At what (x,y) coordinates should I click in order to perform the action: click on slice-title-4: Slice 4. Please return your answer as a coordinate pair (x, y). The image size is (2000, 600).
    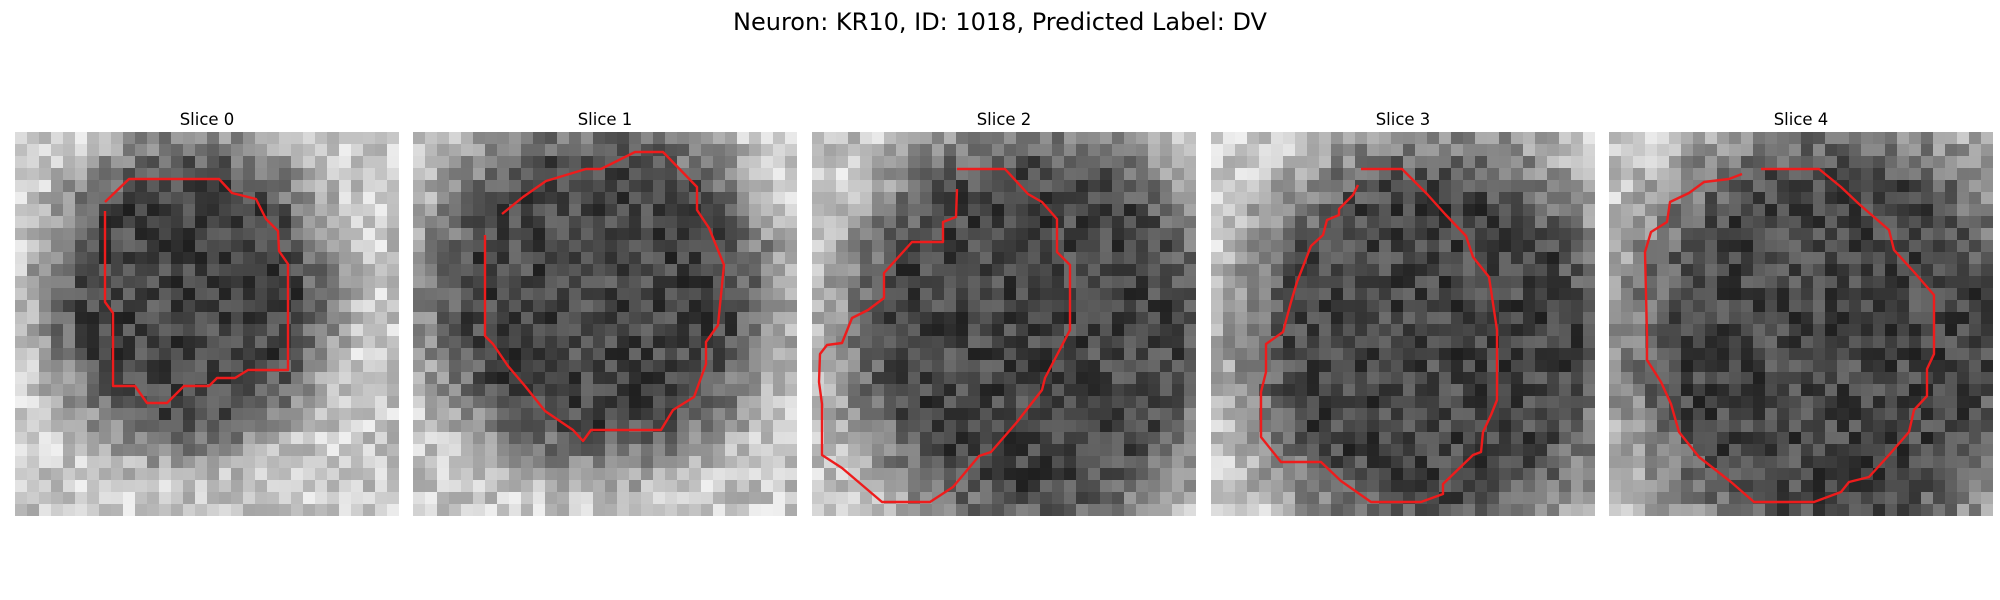
    Looking at the image, I should click on (1801, 119).